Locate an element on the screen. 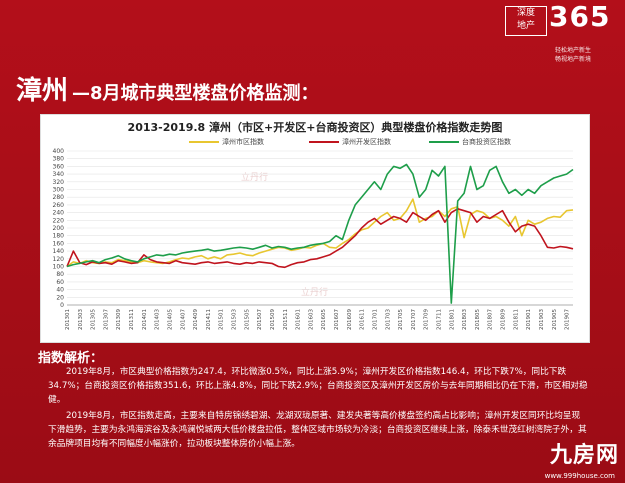 This screenshot has width=625, height=483. y-tick-label: 240 is located at coordinates (59, 213).